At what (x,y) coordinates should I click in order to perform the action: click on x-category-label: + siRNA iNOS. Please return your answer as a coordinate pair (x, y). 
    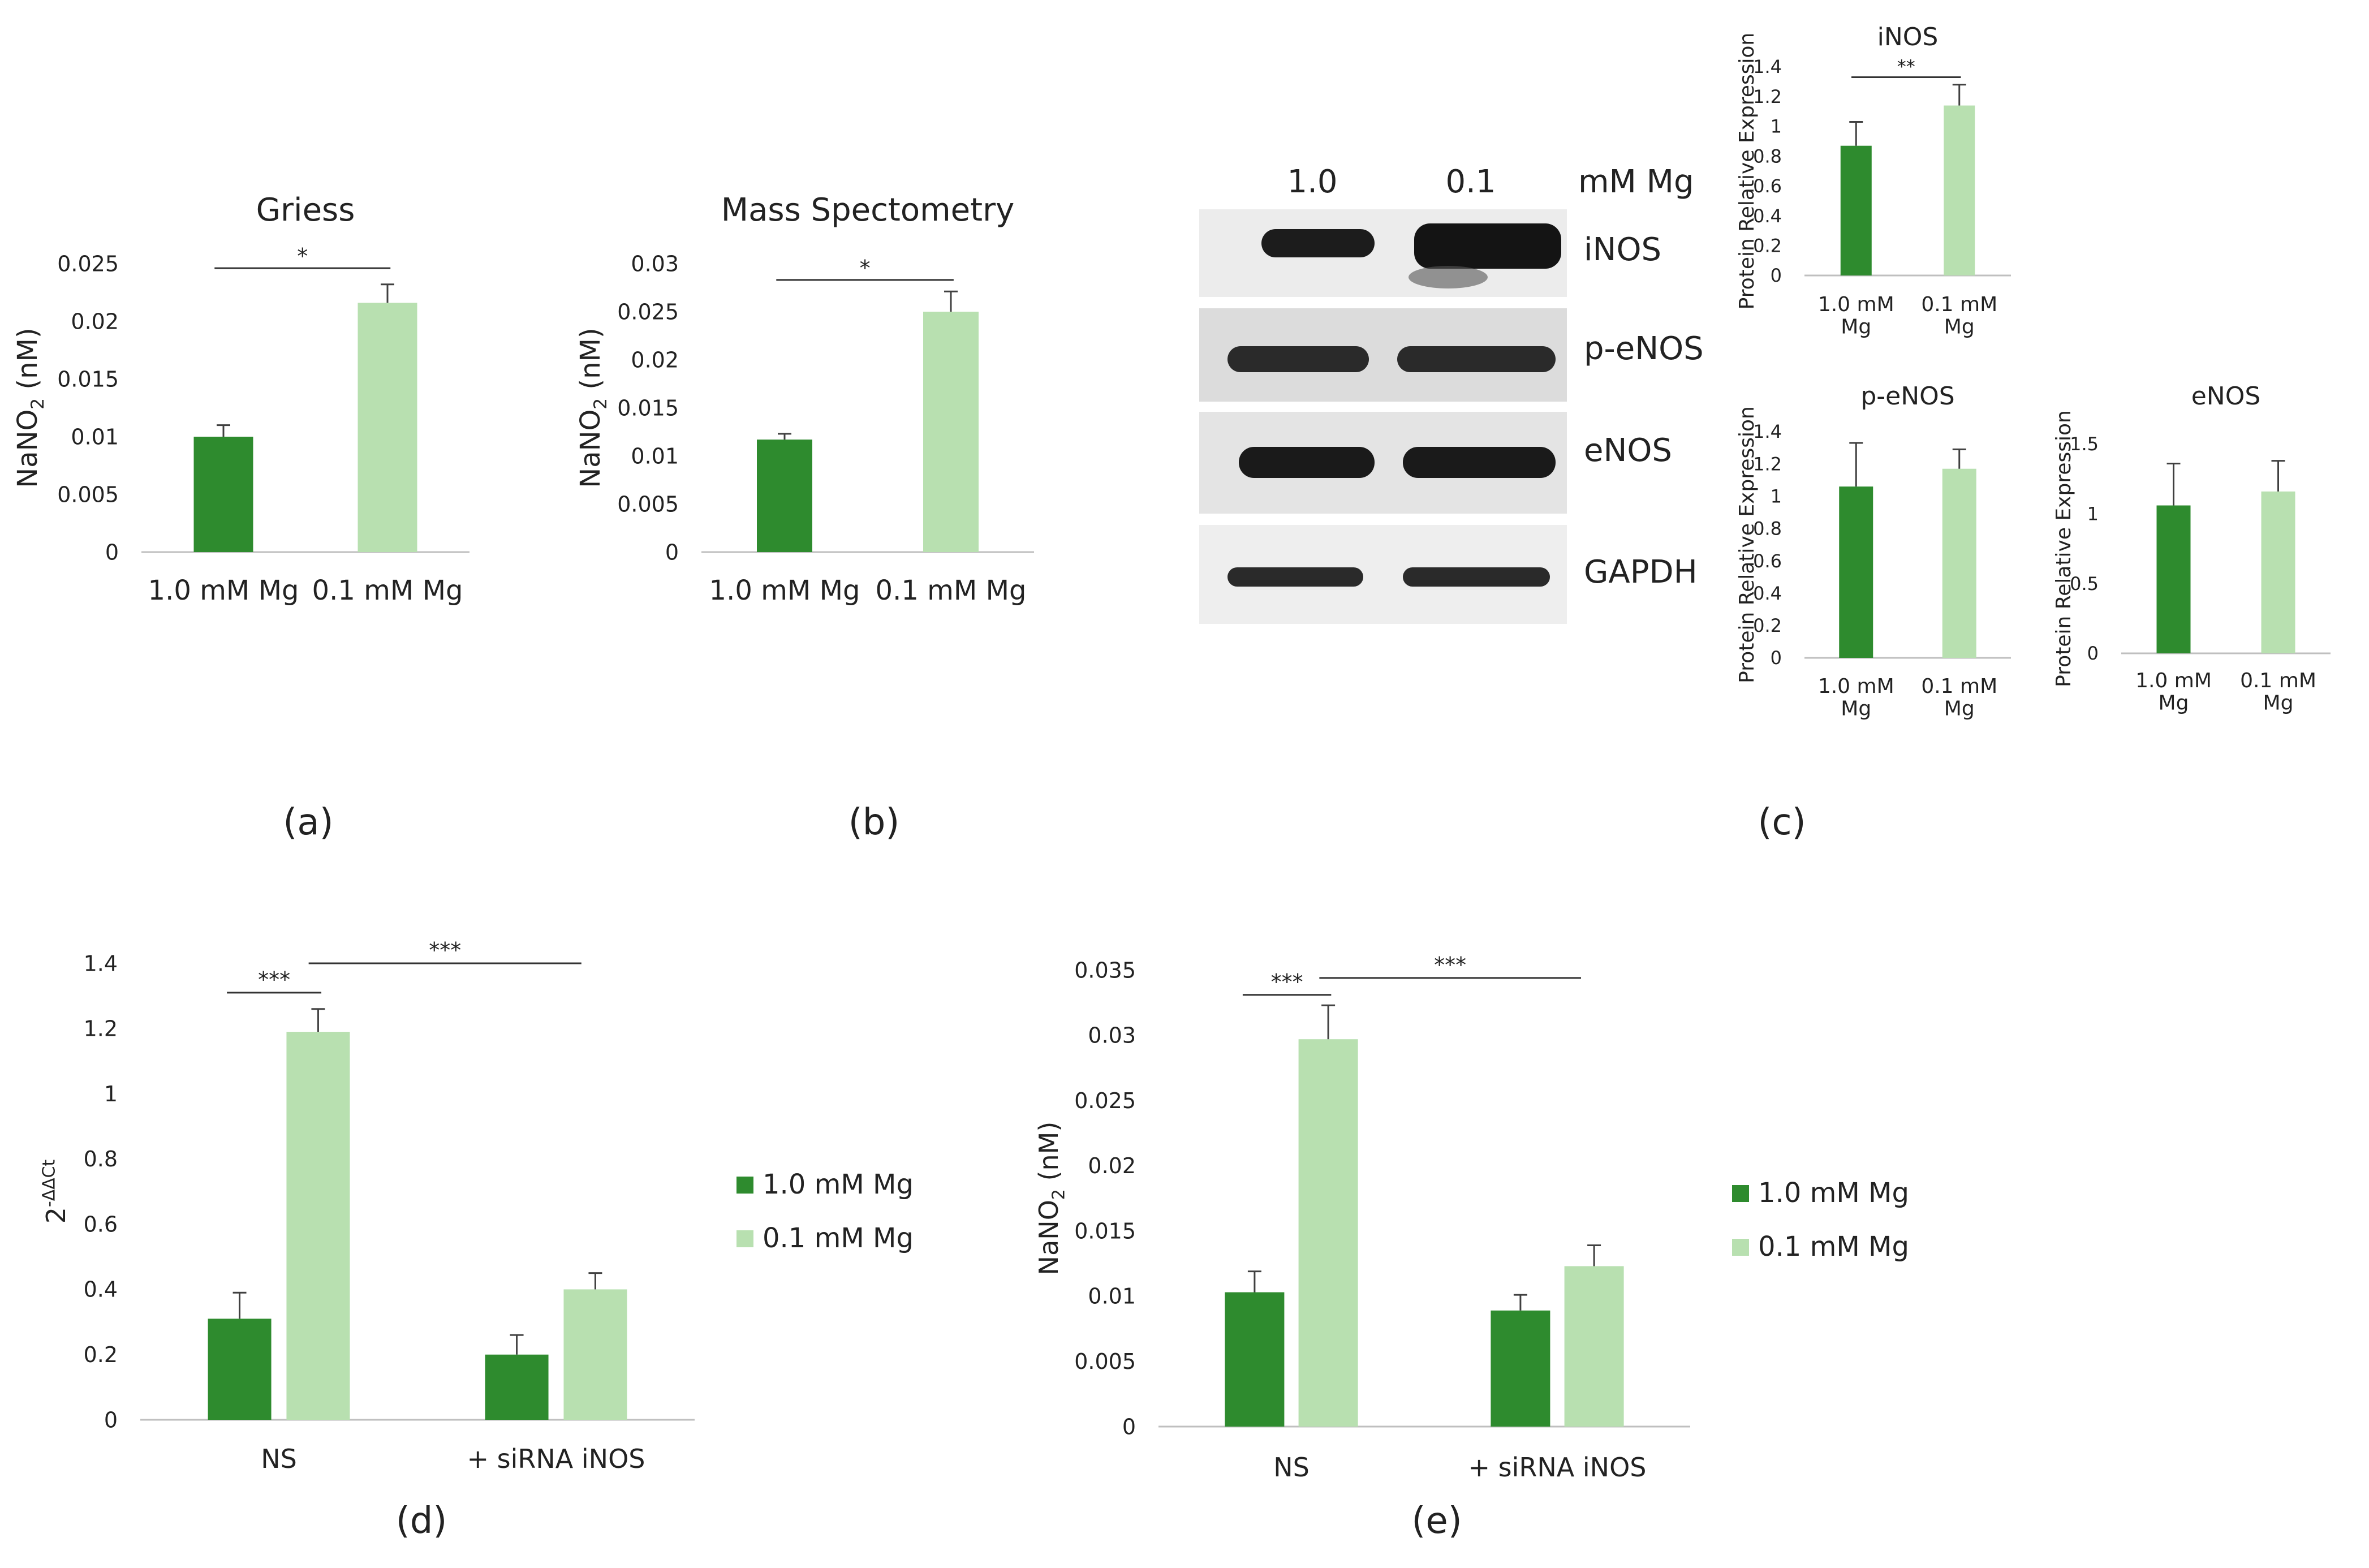
    Looking at the image, I should click on (556, 1459).